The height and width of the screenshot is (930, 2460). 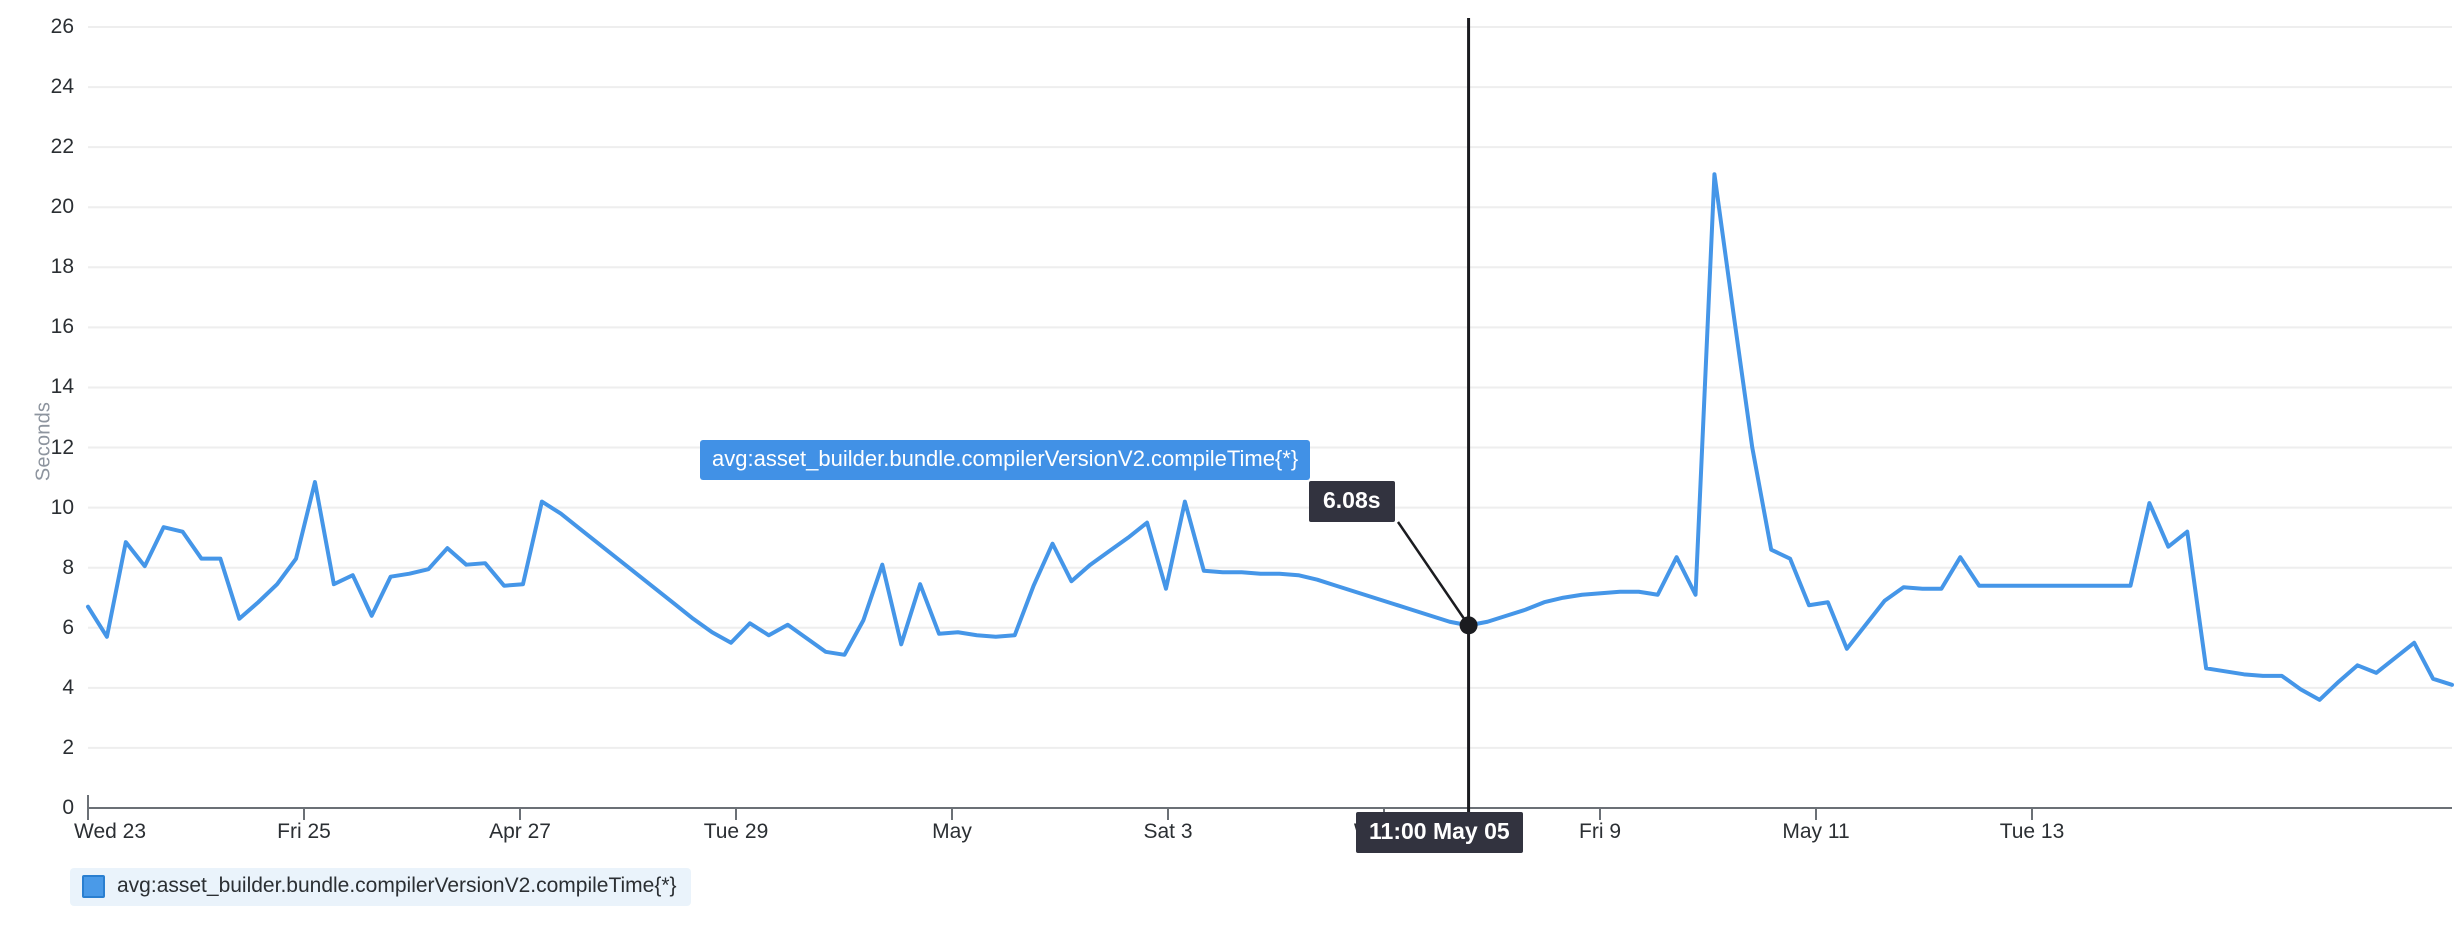 What do you see at coordinates (93, 886) in the screenshot?
I see `legend-color-swatch` at bounding box center [93, 886].